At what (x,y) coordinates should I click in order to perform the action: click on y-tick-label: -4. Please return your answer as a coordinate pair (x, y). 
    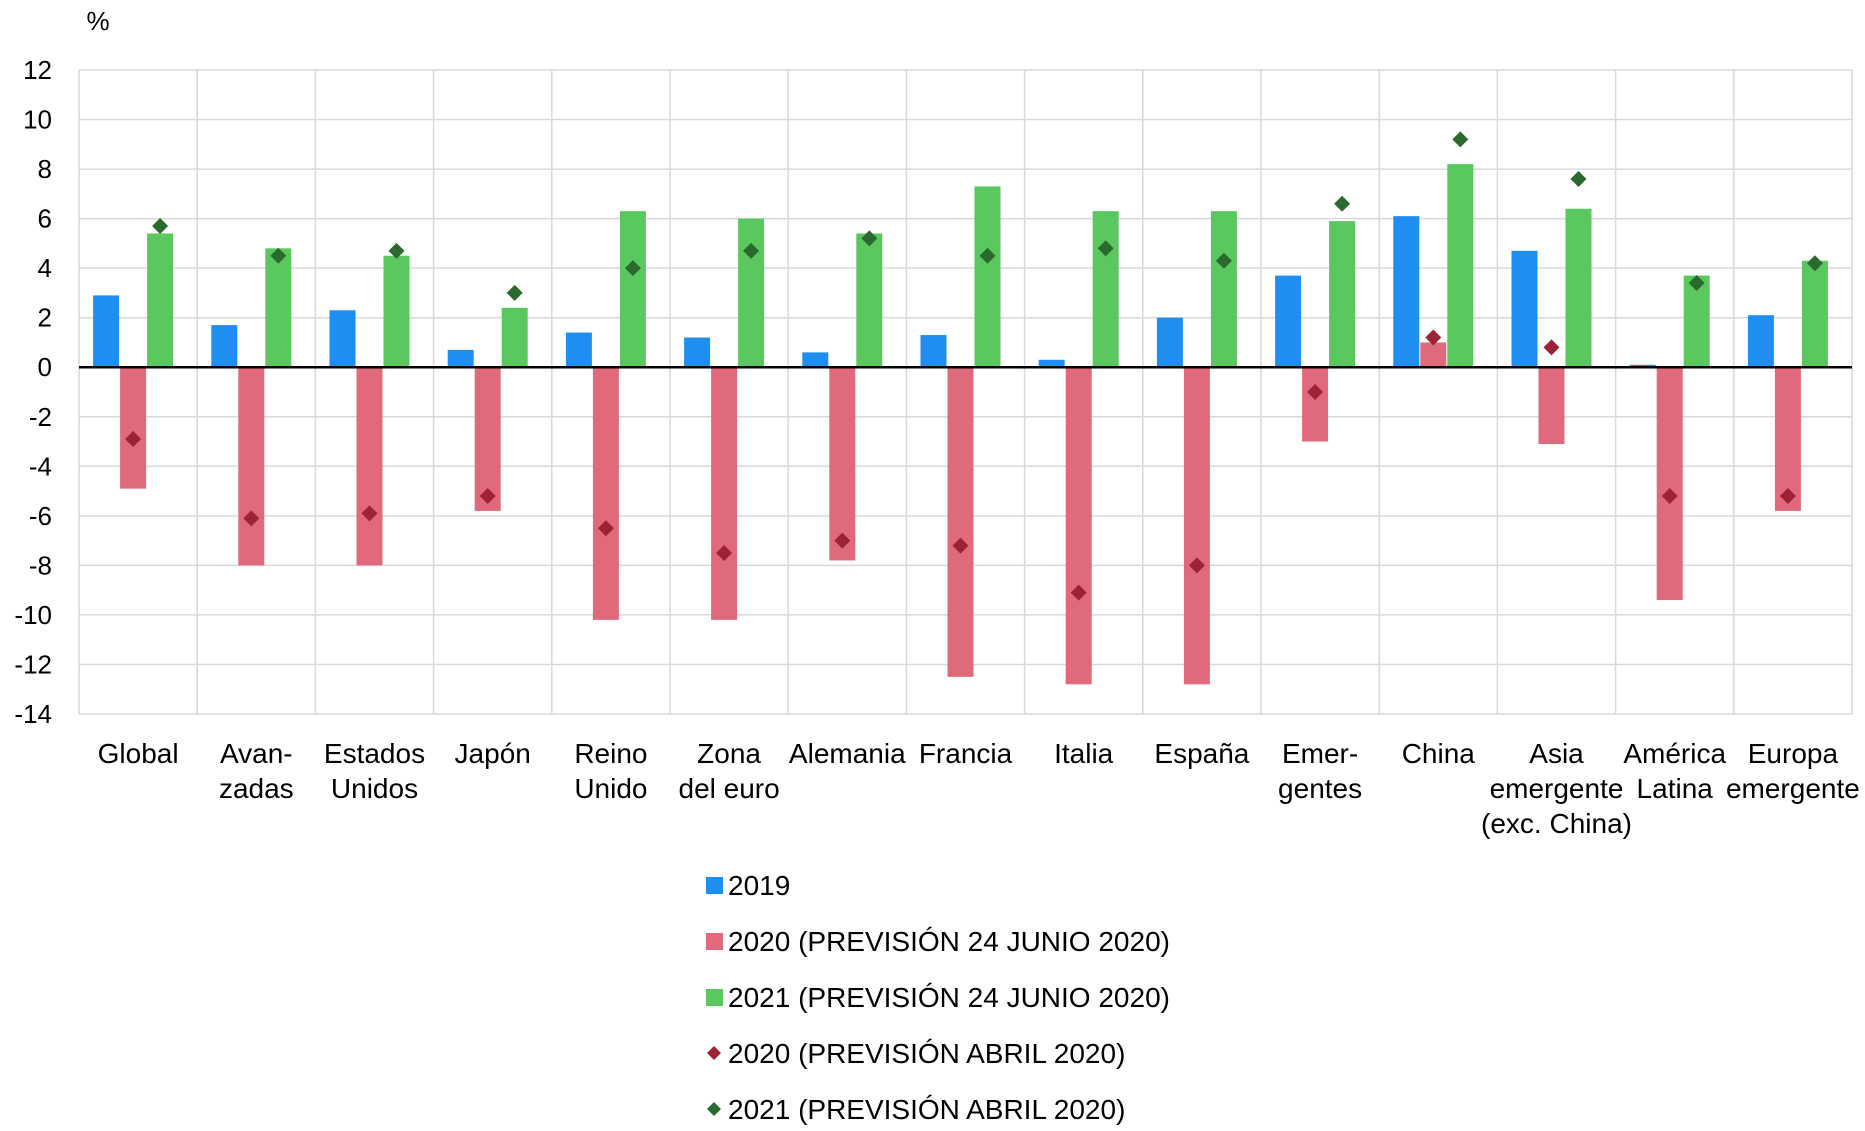
    Looking at the image, I should click on (40, 466).